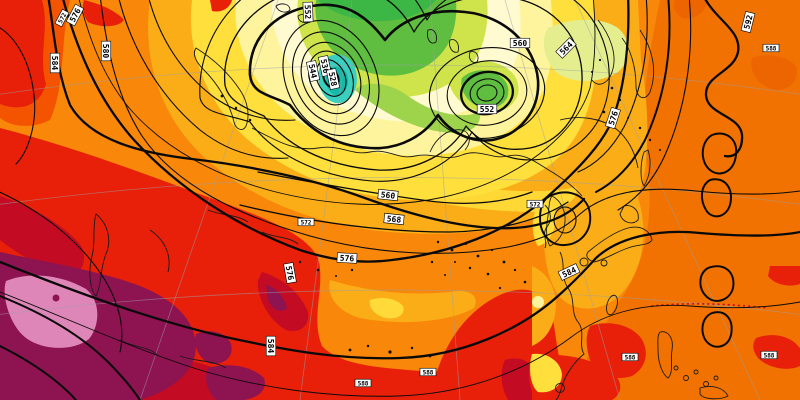  I want to click on svg-text: 580, so click(105, 51).